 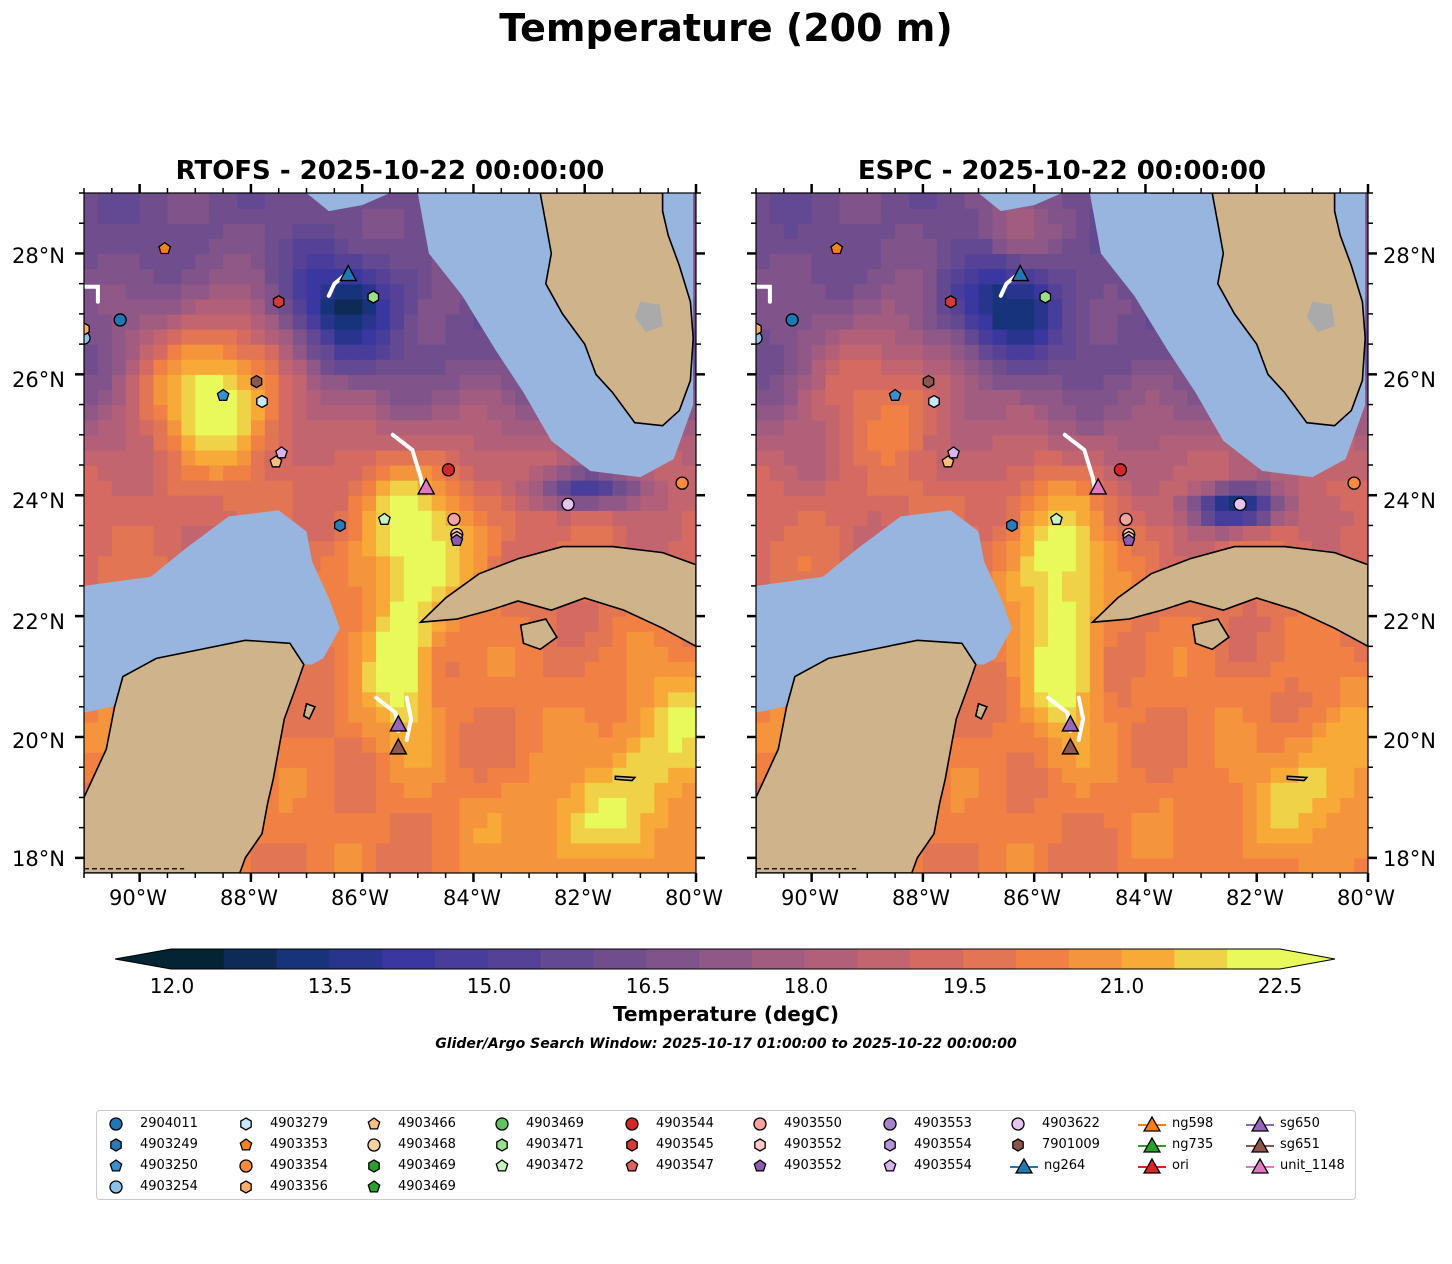 I want to click on legend-marker, so click(x=760, y=1165).